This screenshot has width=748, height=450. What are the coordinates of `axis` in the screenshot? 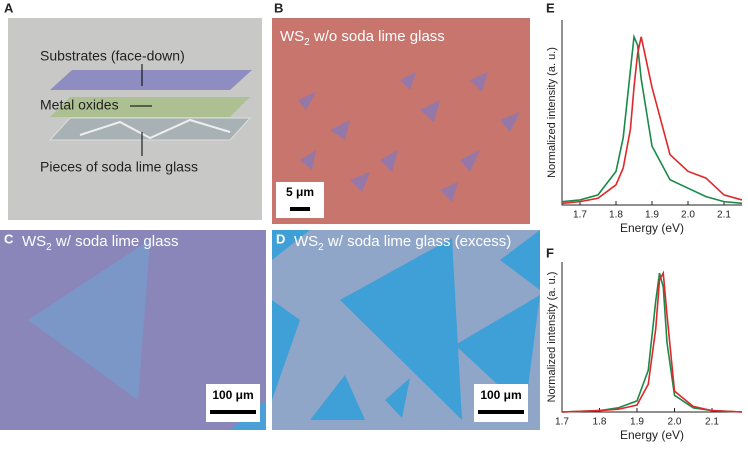 It's located at (651, 113).